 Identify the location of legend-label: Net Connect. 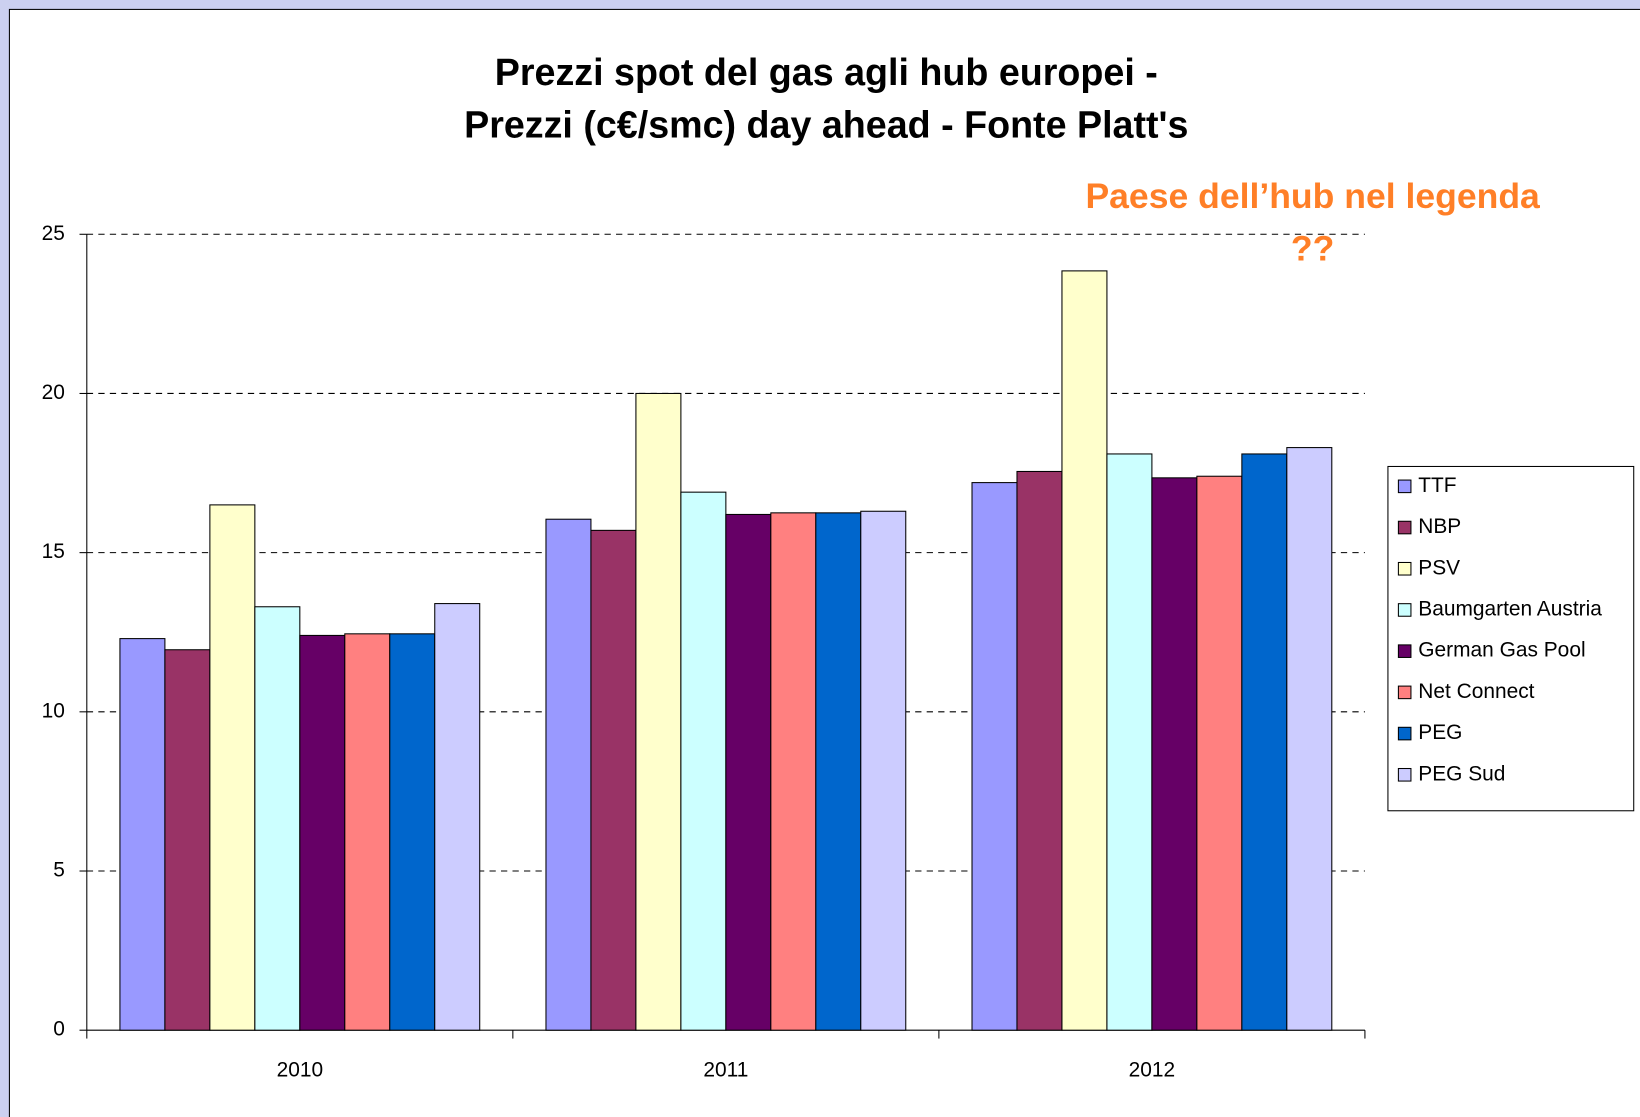
(1476, 691).